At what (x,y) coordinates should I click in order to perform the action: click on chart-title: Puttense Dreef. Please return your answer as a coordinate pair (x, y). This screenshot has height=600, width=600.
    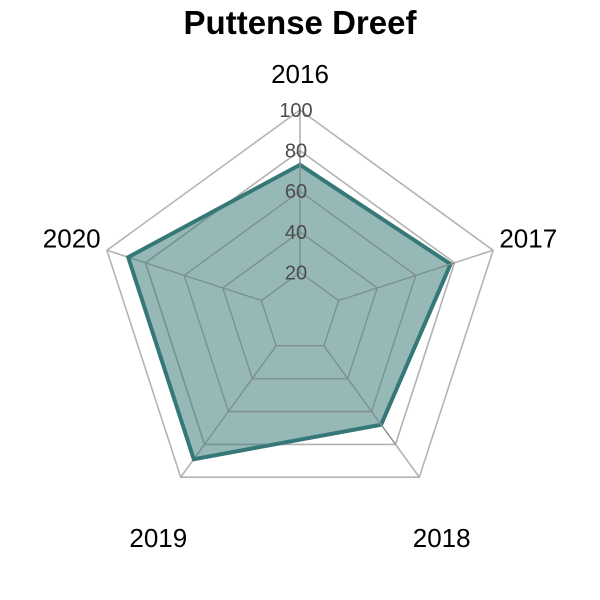
    Looking at the image, I should click on (300, 22).